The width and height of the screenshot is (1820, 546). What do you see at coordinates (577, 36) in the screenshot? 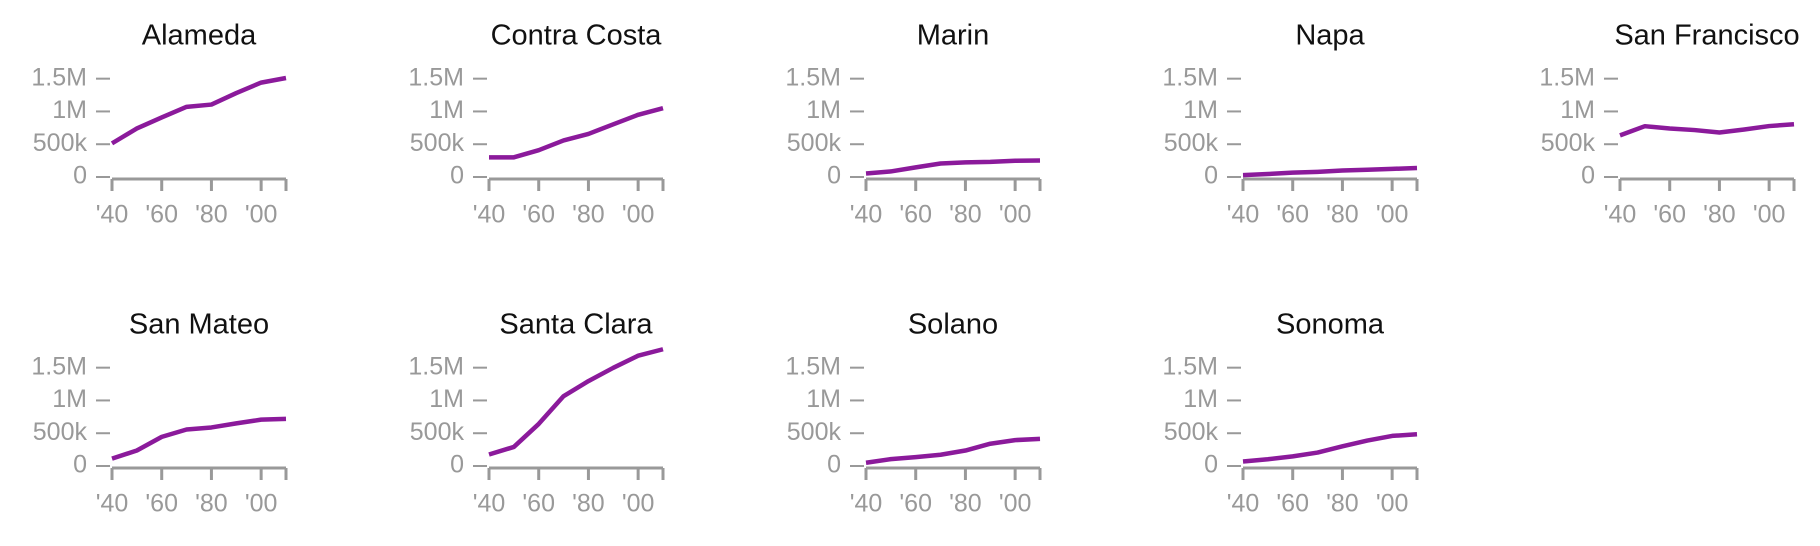
I see `chart-title: Contra Costa` at bounding box center [577, 36].